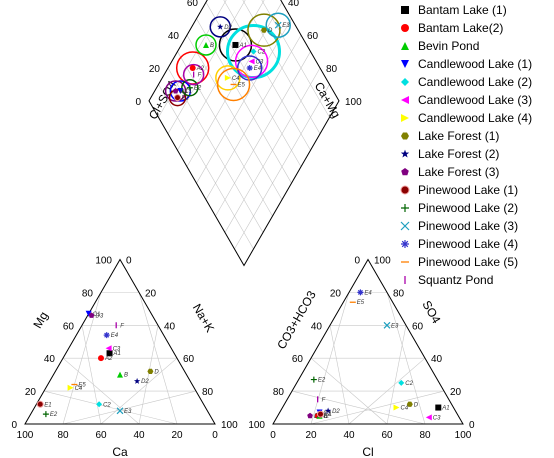 This screenshot has width=554, height=458. What do you see at coordinates (103, 260) in the screenshot?
I see `cation-left-tick-label: 100` at bounding box center [103, 260].